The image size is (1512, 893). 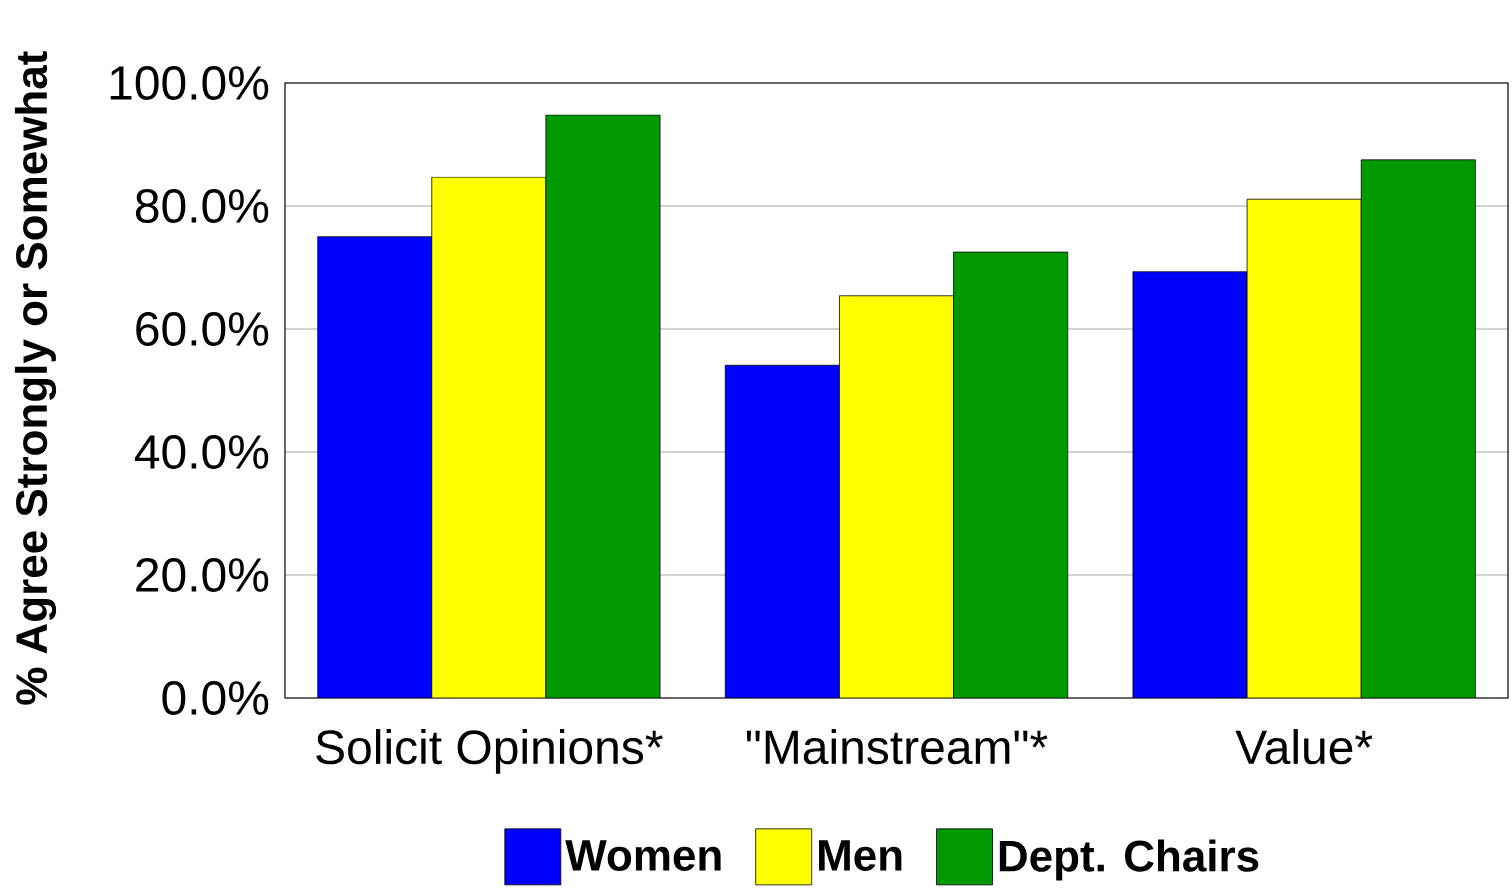 What do you see at coordinates (202, 329) in the screenshot?
I see `y-tick-label: 60.0%` at bounding box center [202, 329].